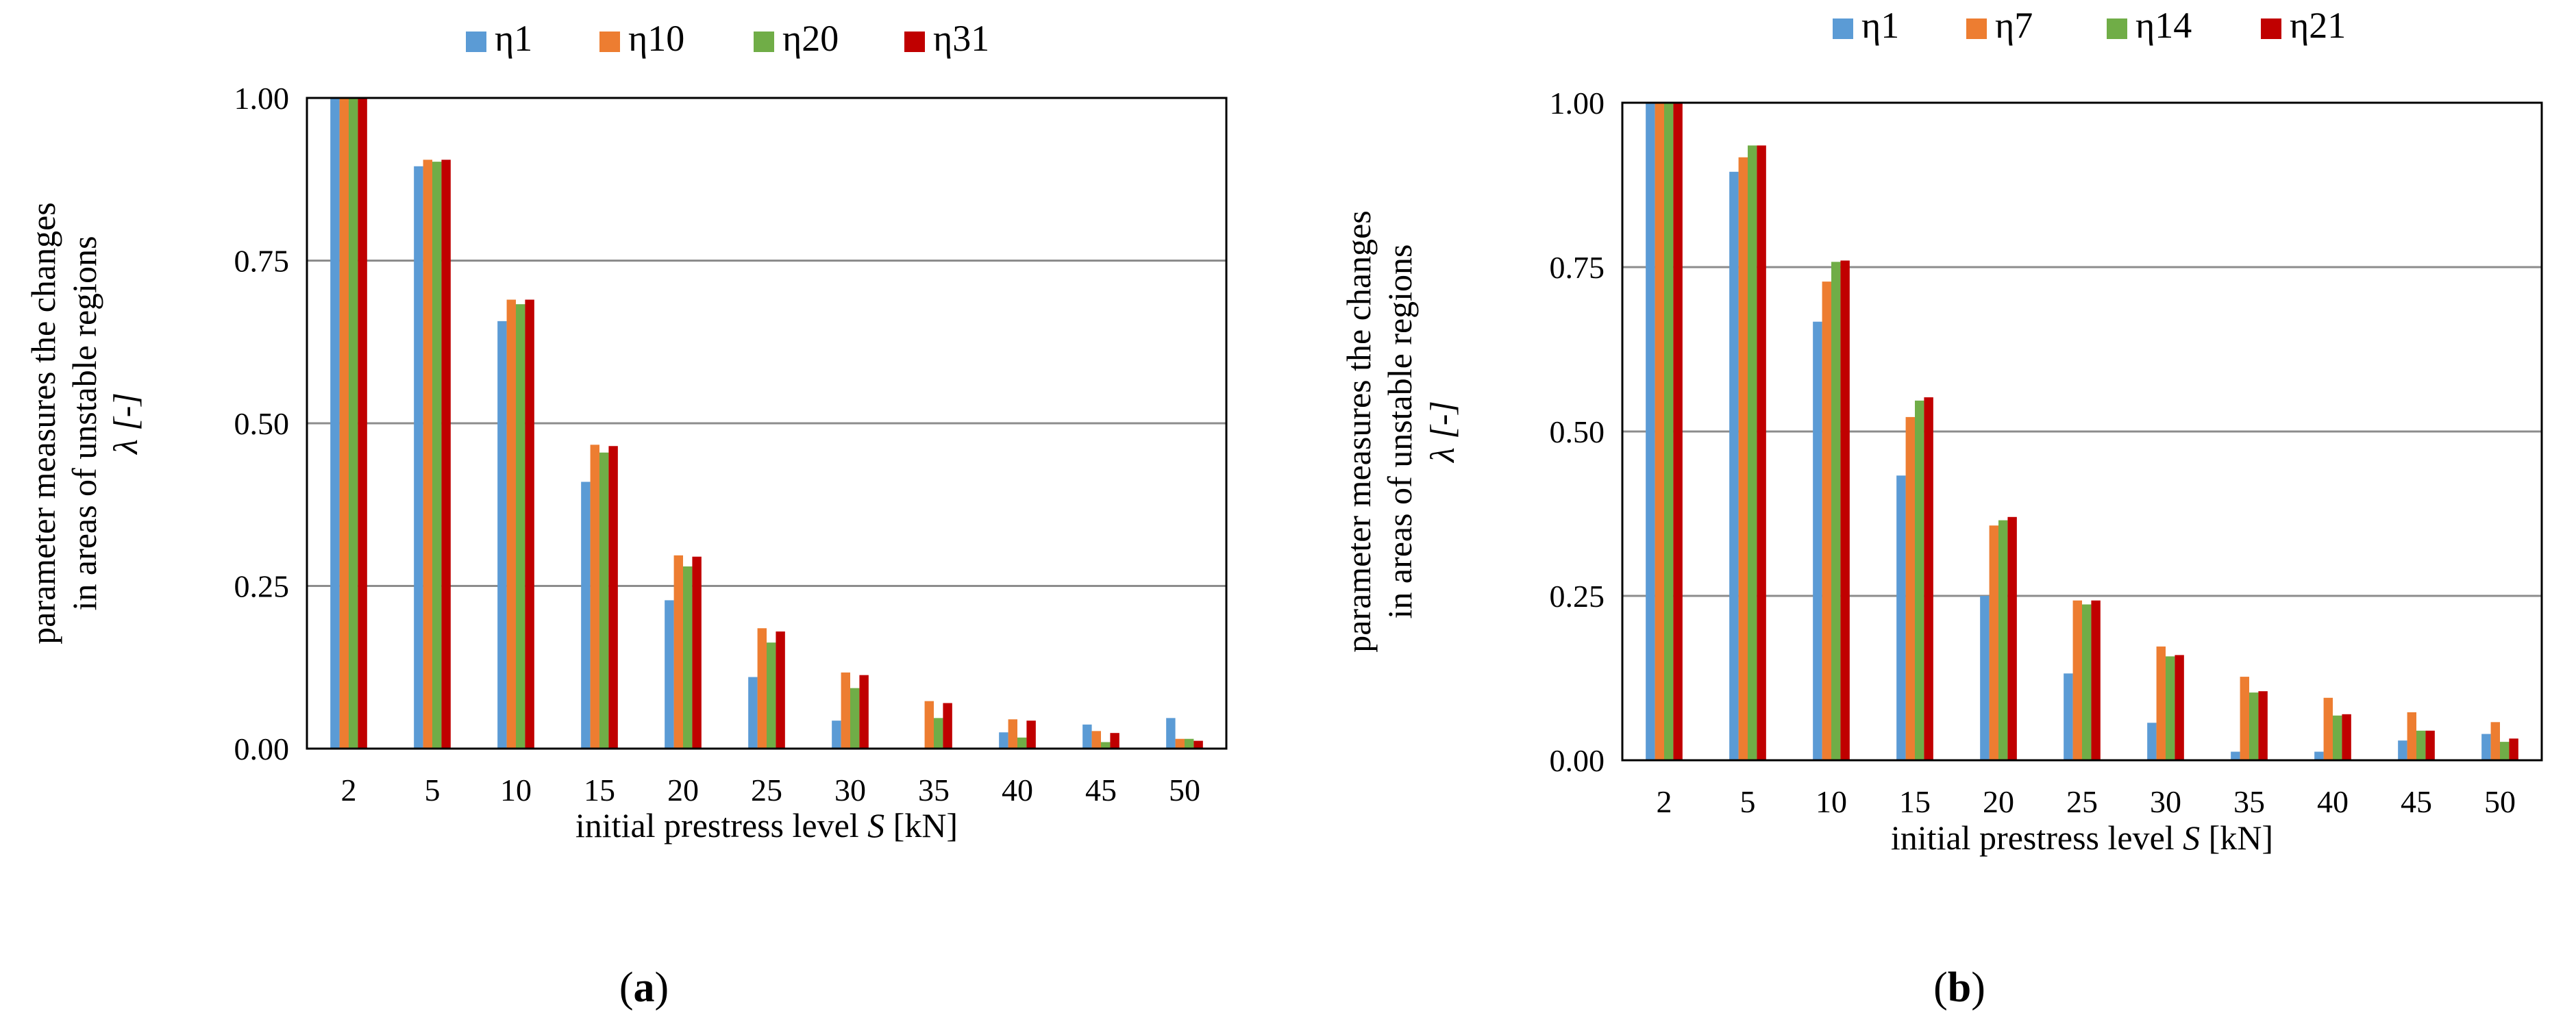 The image size is (2576, 1026). I want to click on bar-η1-10, so click(502, 535).